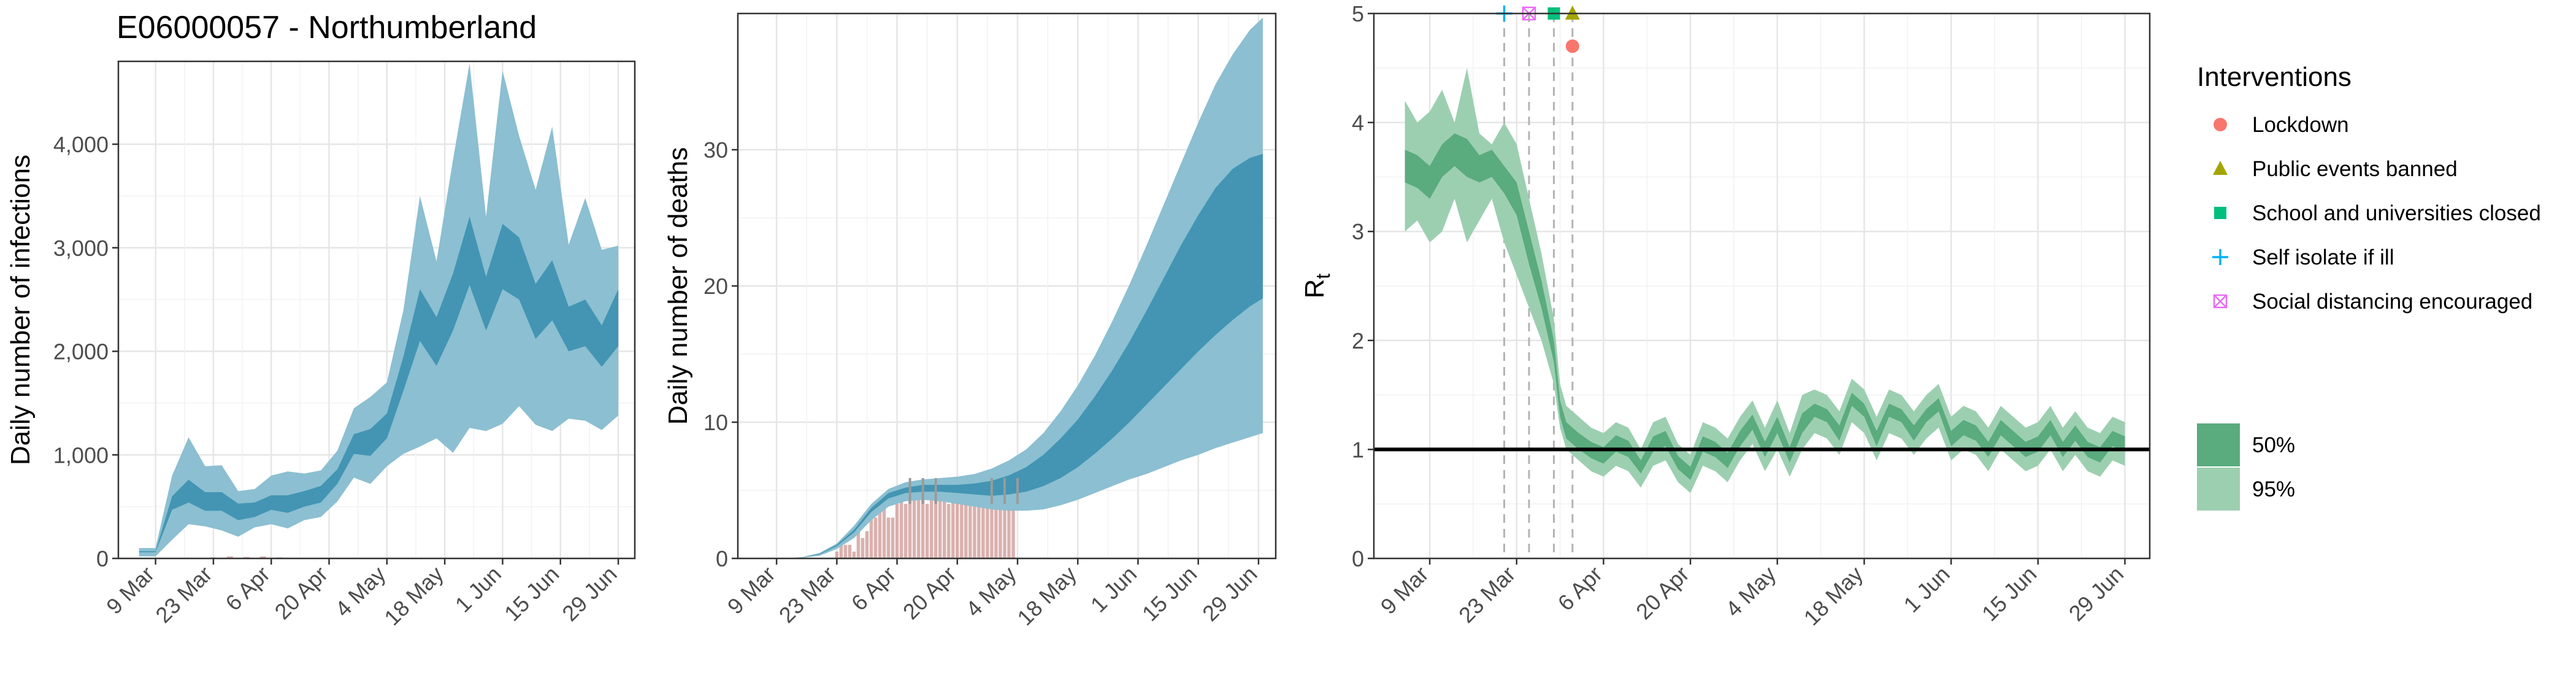 The width and height of the screenshot is (2576, 683). Describe the element at coordinates (1750, 591) in the screenshot. I see `x-tick-label: 4 May` at that location.